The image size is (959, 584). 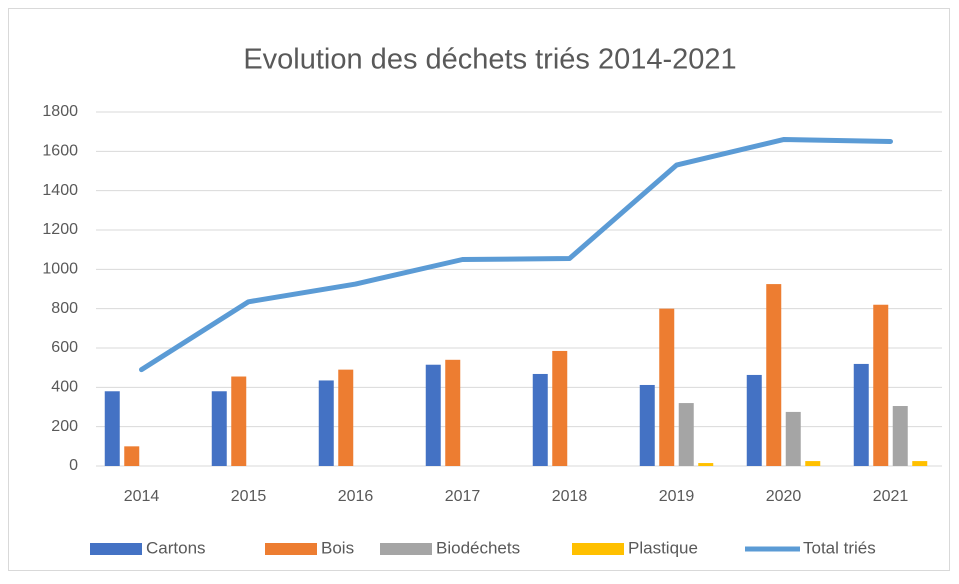 I want to click on y-tick-label: 400, so click(x=64, y=387).